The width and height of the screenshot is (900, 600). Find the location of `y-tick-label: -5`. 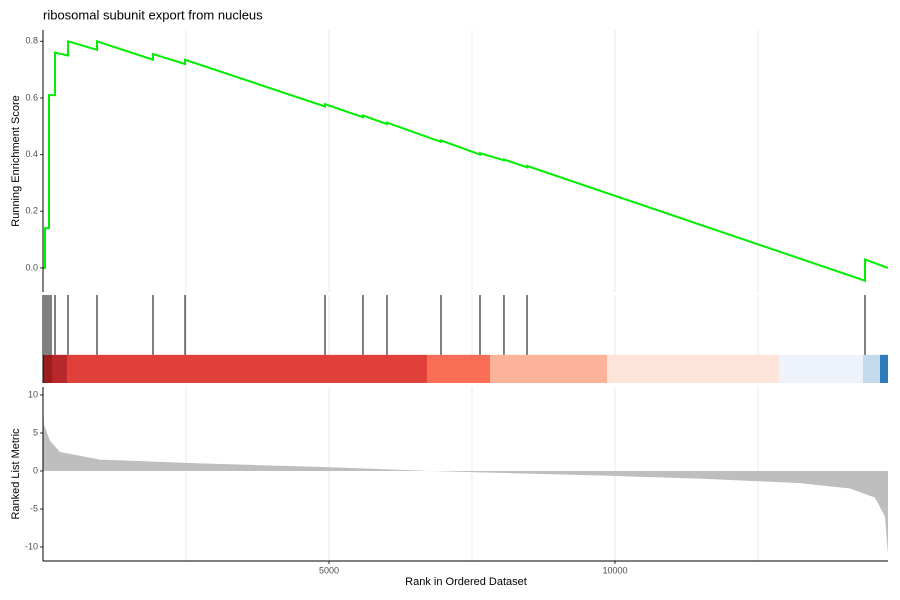

y-tick-label: -5 is located at coordinates (34, 508).